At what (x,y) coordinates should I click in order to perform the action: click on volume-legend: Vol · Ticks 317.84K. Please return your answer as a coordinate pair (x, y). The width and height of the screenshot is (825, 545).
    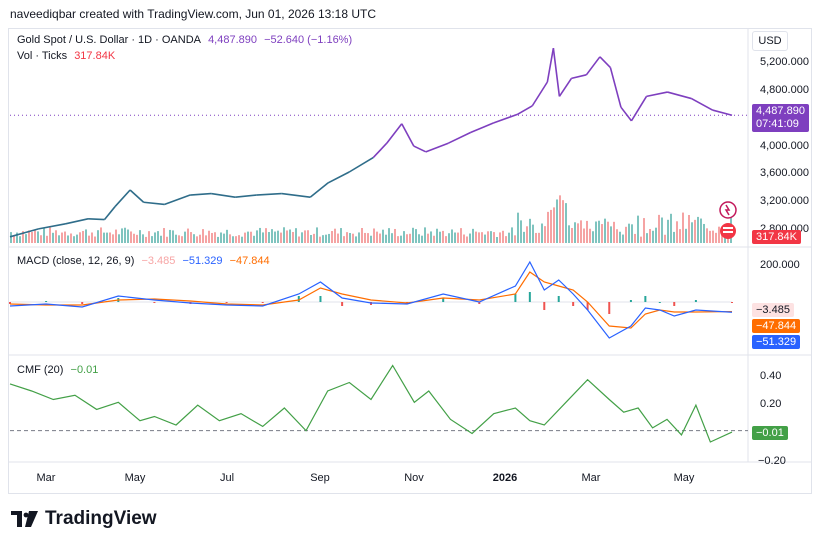
    Looking at the image, I should click on (68, 56).